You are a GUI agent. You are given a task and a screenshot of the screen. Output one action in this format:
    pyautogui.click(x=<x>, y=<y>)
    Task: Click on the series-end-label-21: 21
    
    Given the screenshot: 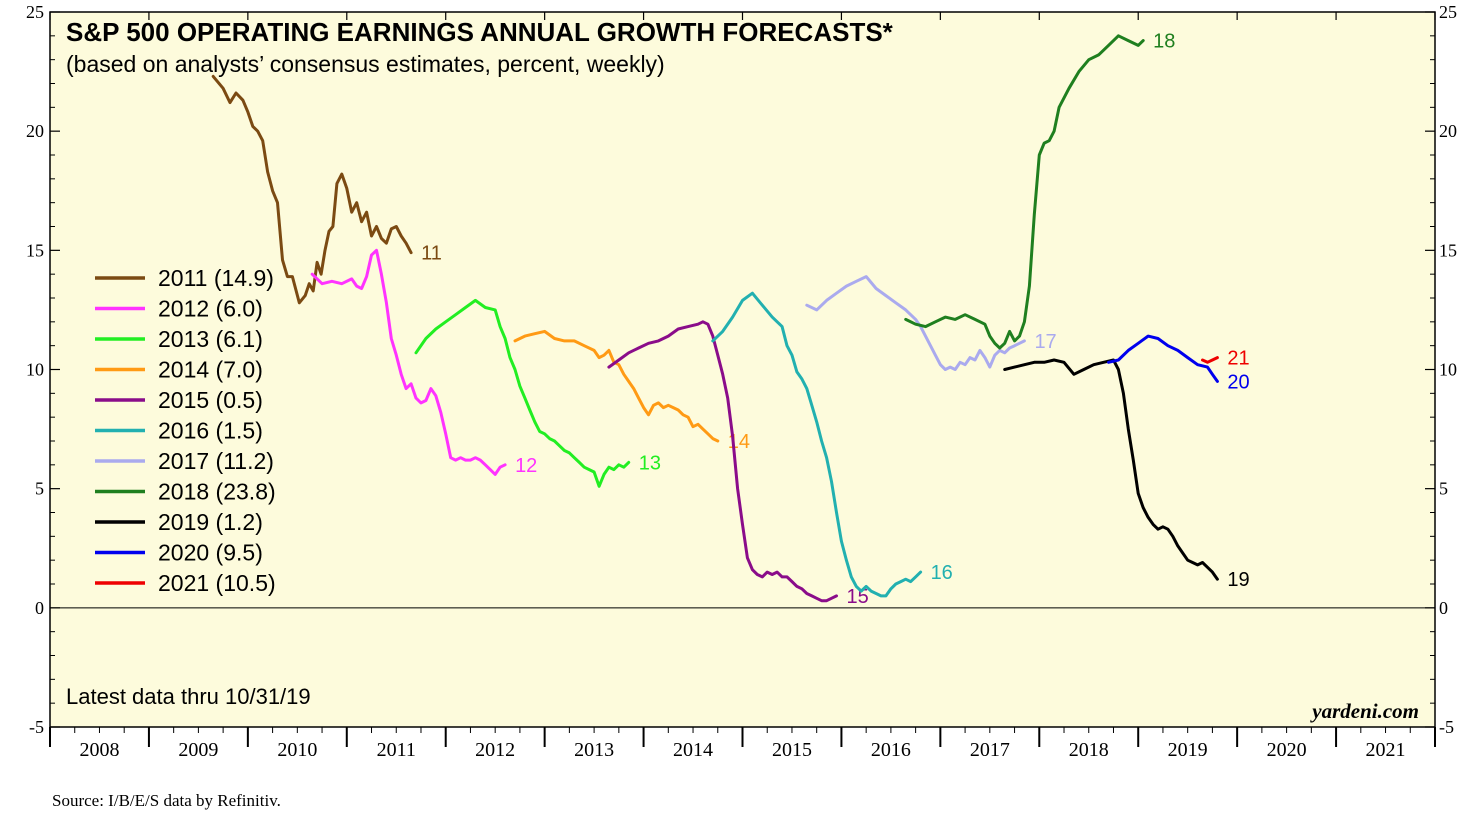 What is the action you would take?
    pyautogui.click(x=1238, y=359)
    